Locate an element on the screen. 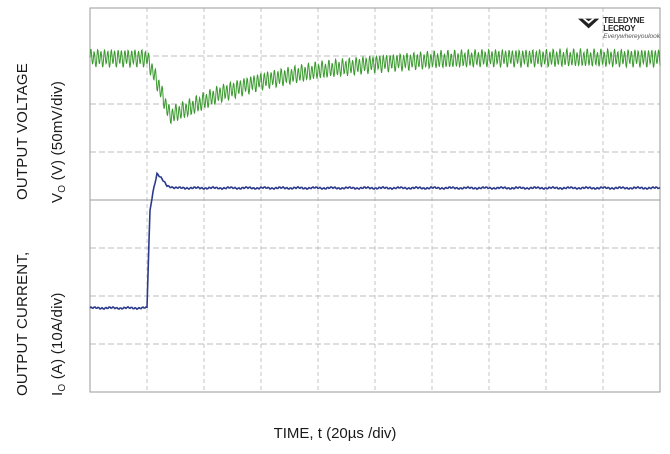  current-axis-label-line2: IO (A) (10A/div) is located at coordinates (58, 344).